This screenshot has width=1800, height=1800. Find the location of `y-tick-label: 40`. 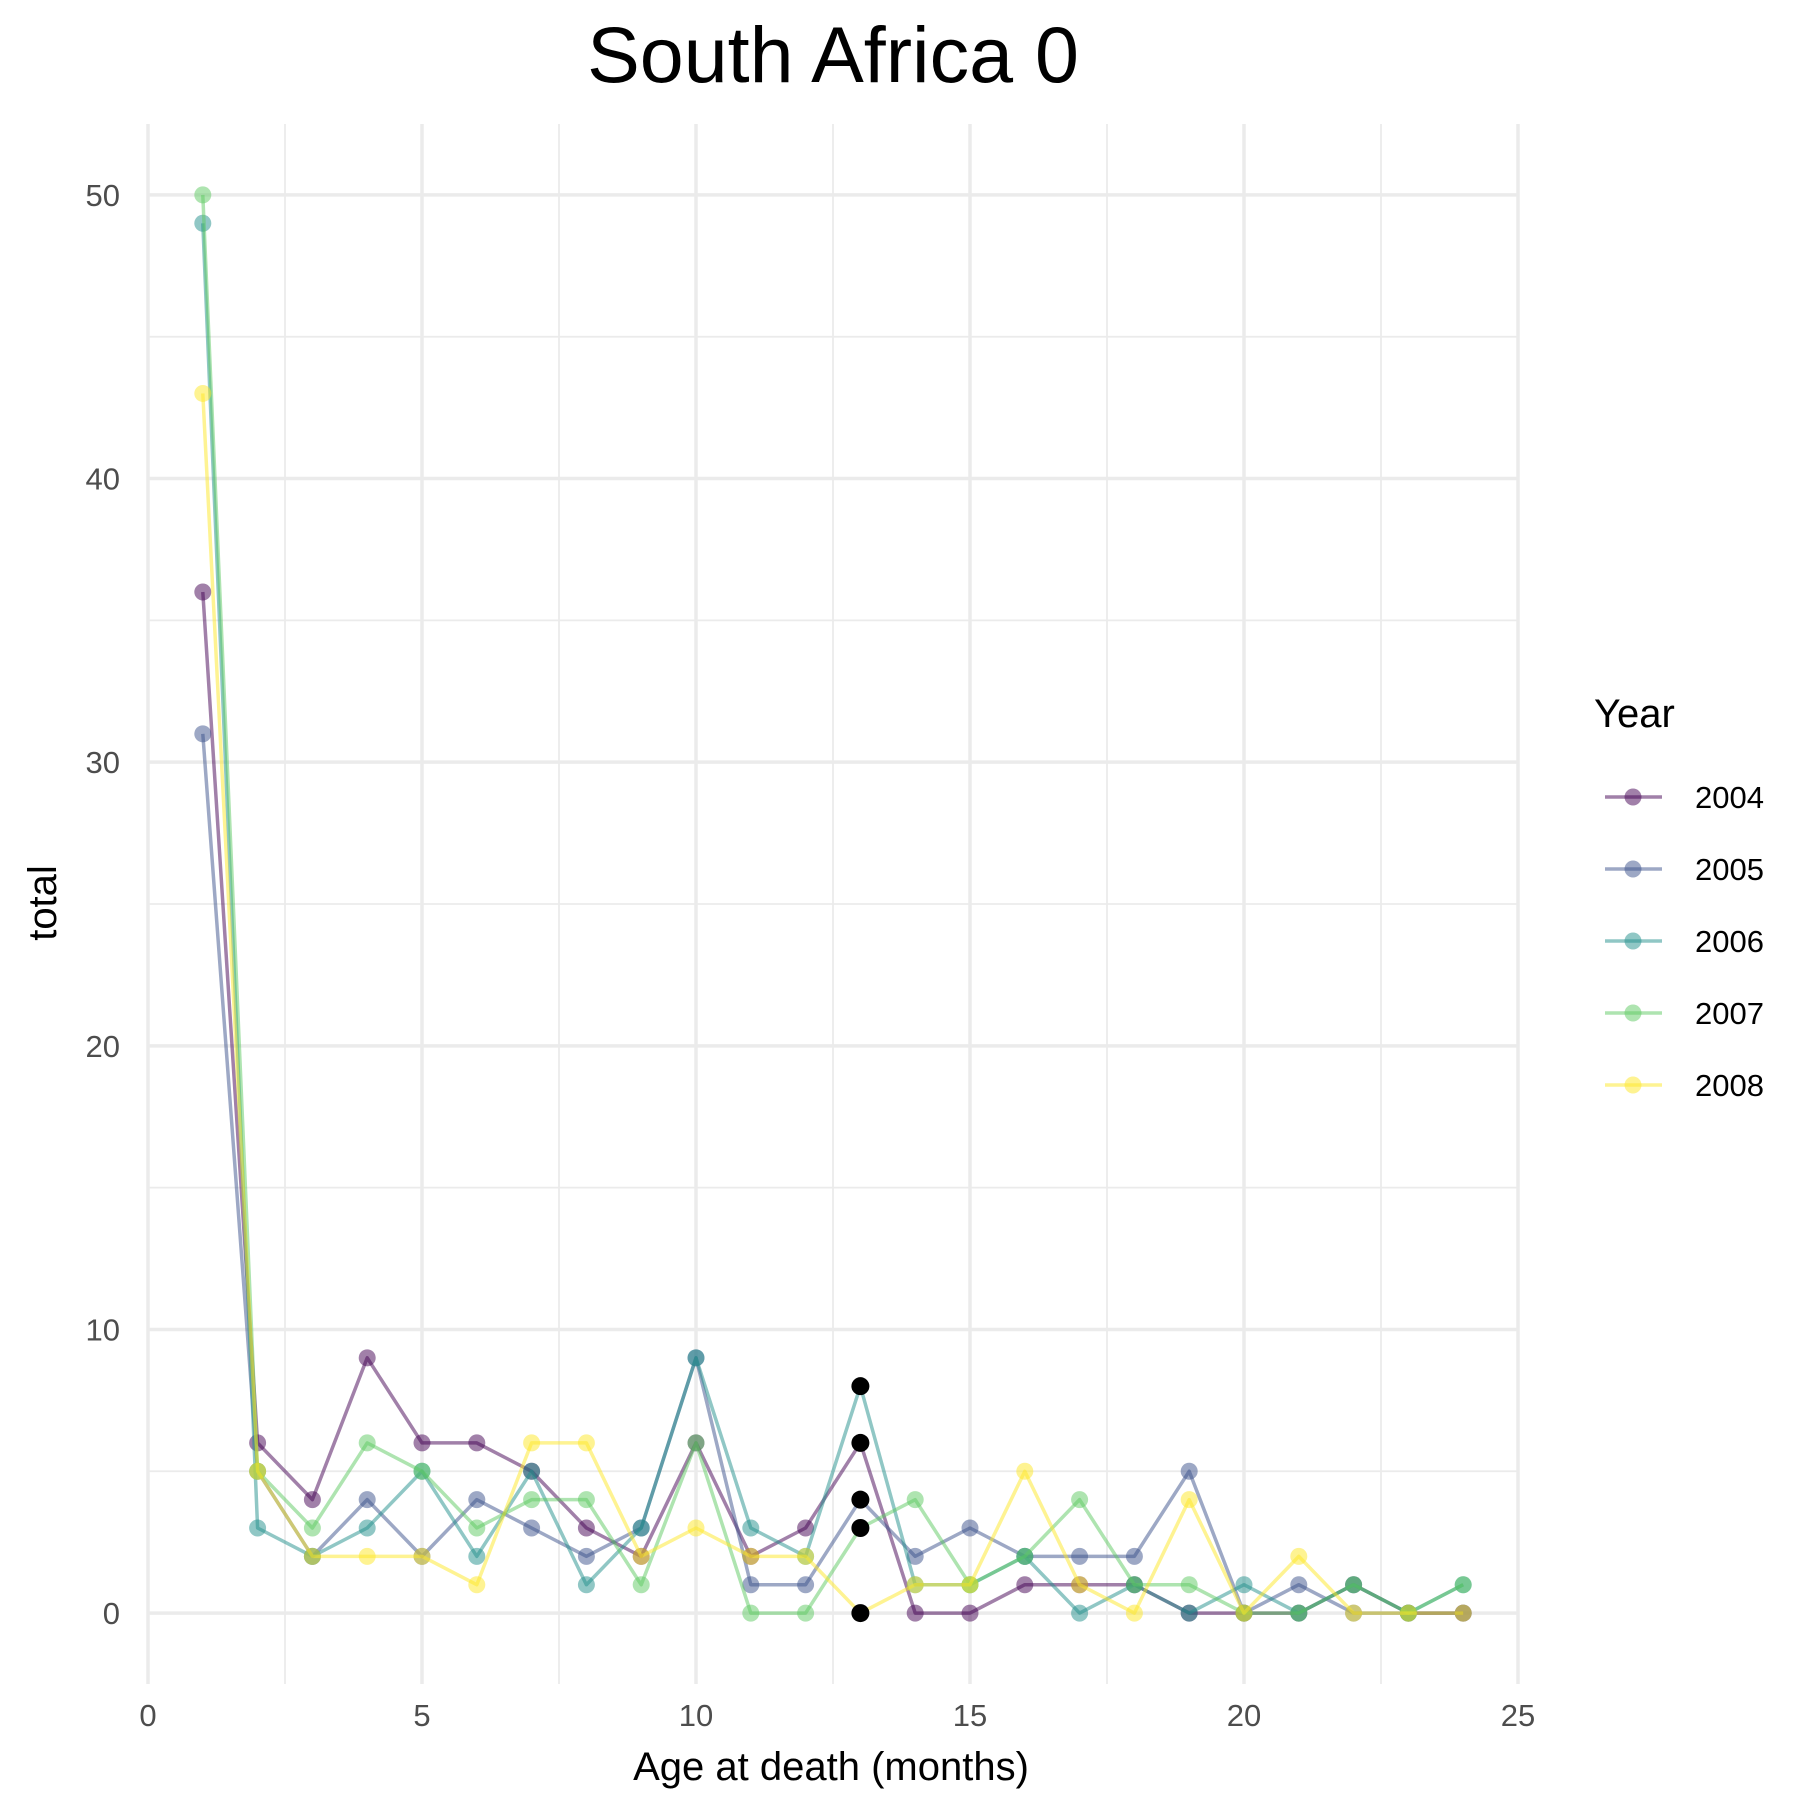

y-tick-label: 40 is located at coordinates (103, 479).